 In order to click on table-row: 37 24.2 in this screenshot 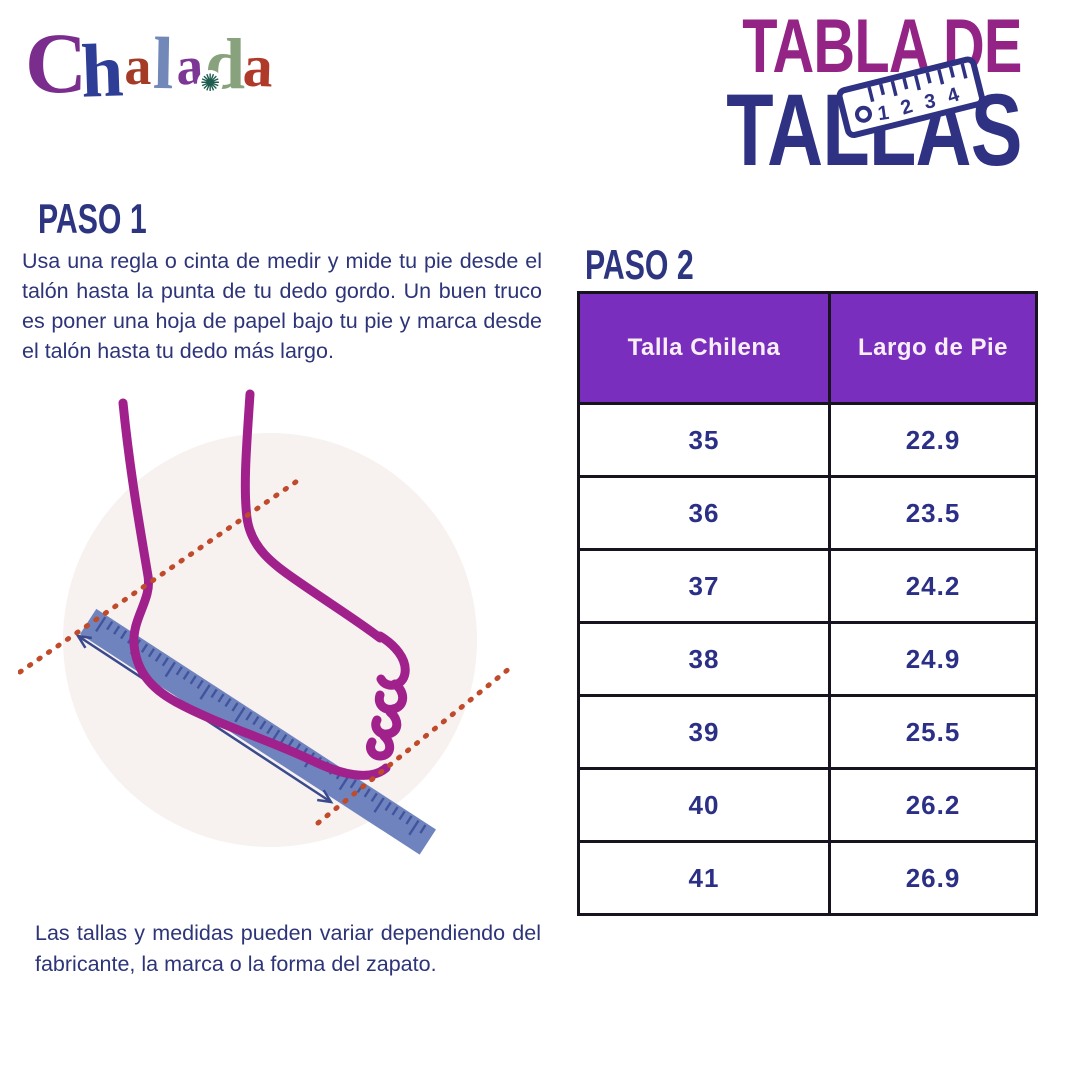, I will do `click(807, 586)`.